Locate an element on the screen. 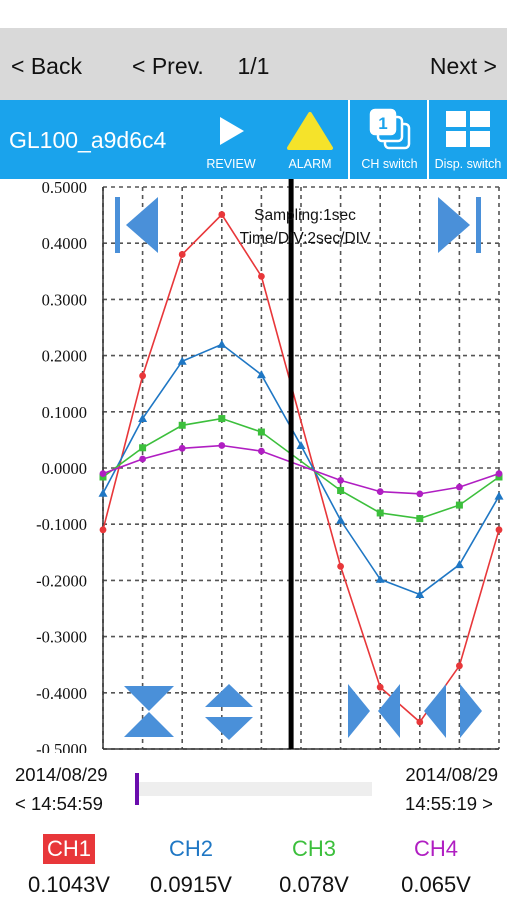 The height and width of the screenshot is (900, 507). channel-name: CH1 is located at coordinates (68, 849).